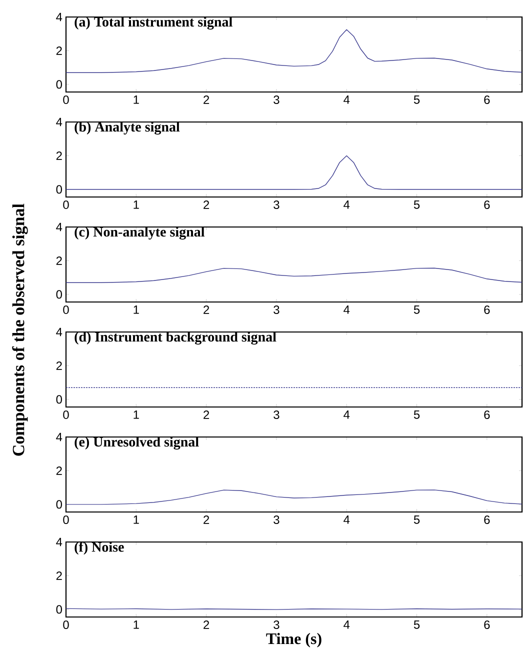  I want to click on chart-title: (e) Unresolved signal, so click(136, 443).